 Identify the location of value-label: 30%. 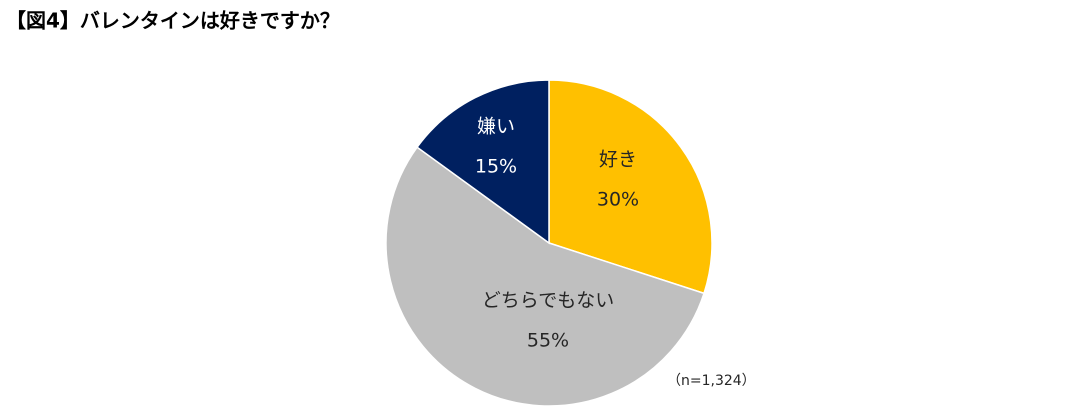
(618, 200).